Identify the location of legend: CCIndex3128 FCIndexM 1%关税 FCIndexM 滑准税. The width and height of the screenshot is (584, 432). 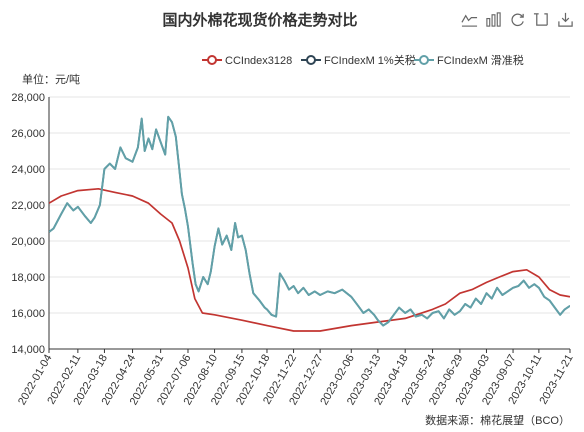
(363, 60).